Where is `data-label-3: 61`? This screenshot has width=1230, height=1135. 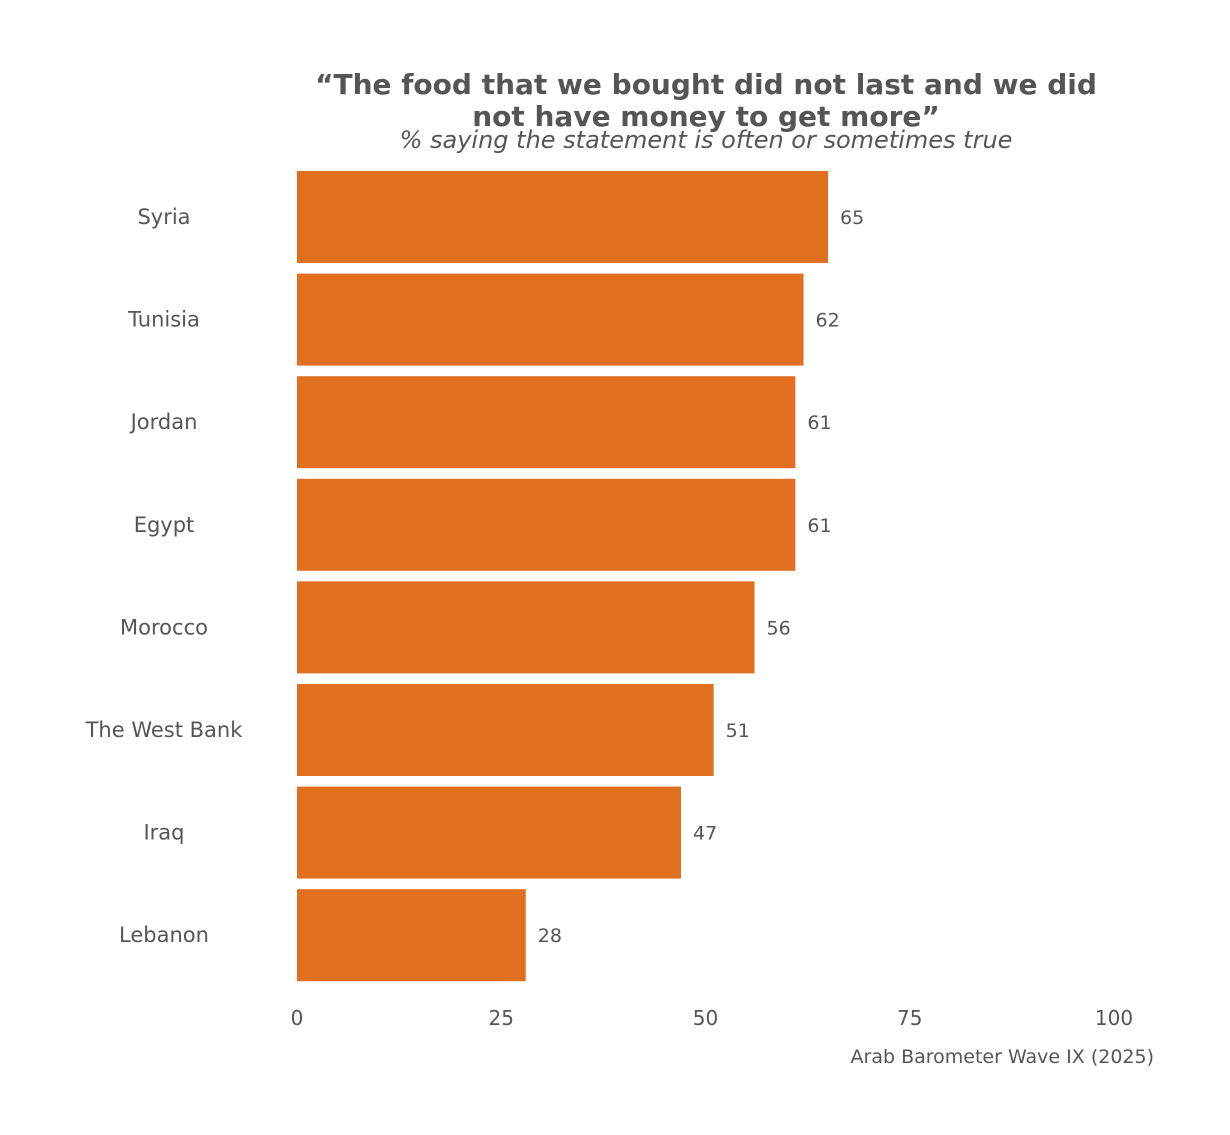
data-label-3: 61 is located at coordinates (819, 526).